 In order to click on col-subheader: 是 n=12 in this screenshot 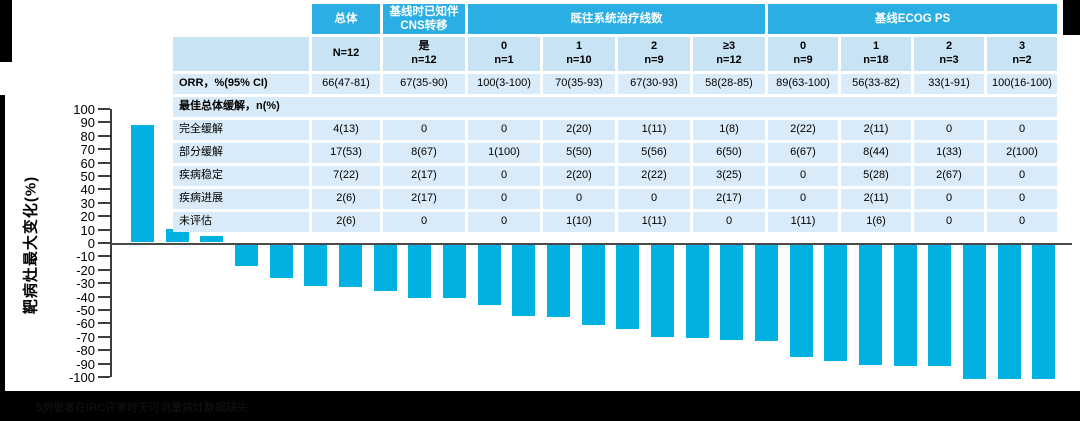, I will do `click(424, 54)`.